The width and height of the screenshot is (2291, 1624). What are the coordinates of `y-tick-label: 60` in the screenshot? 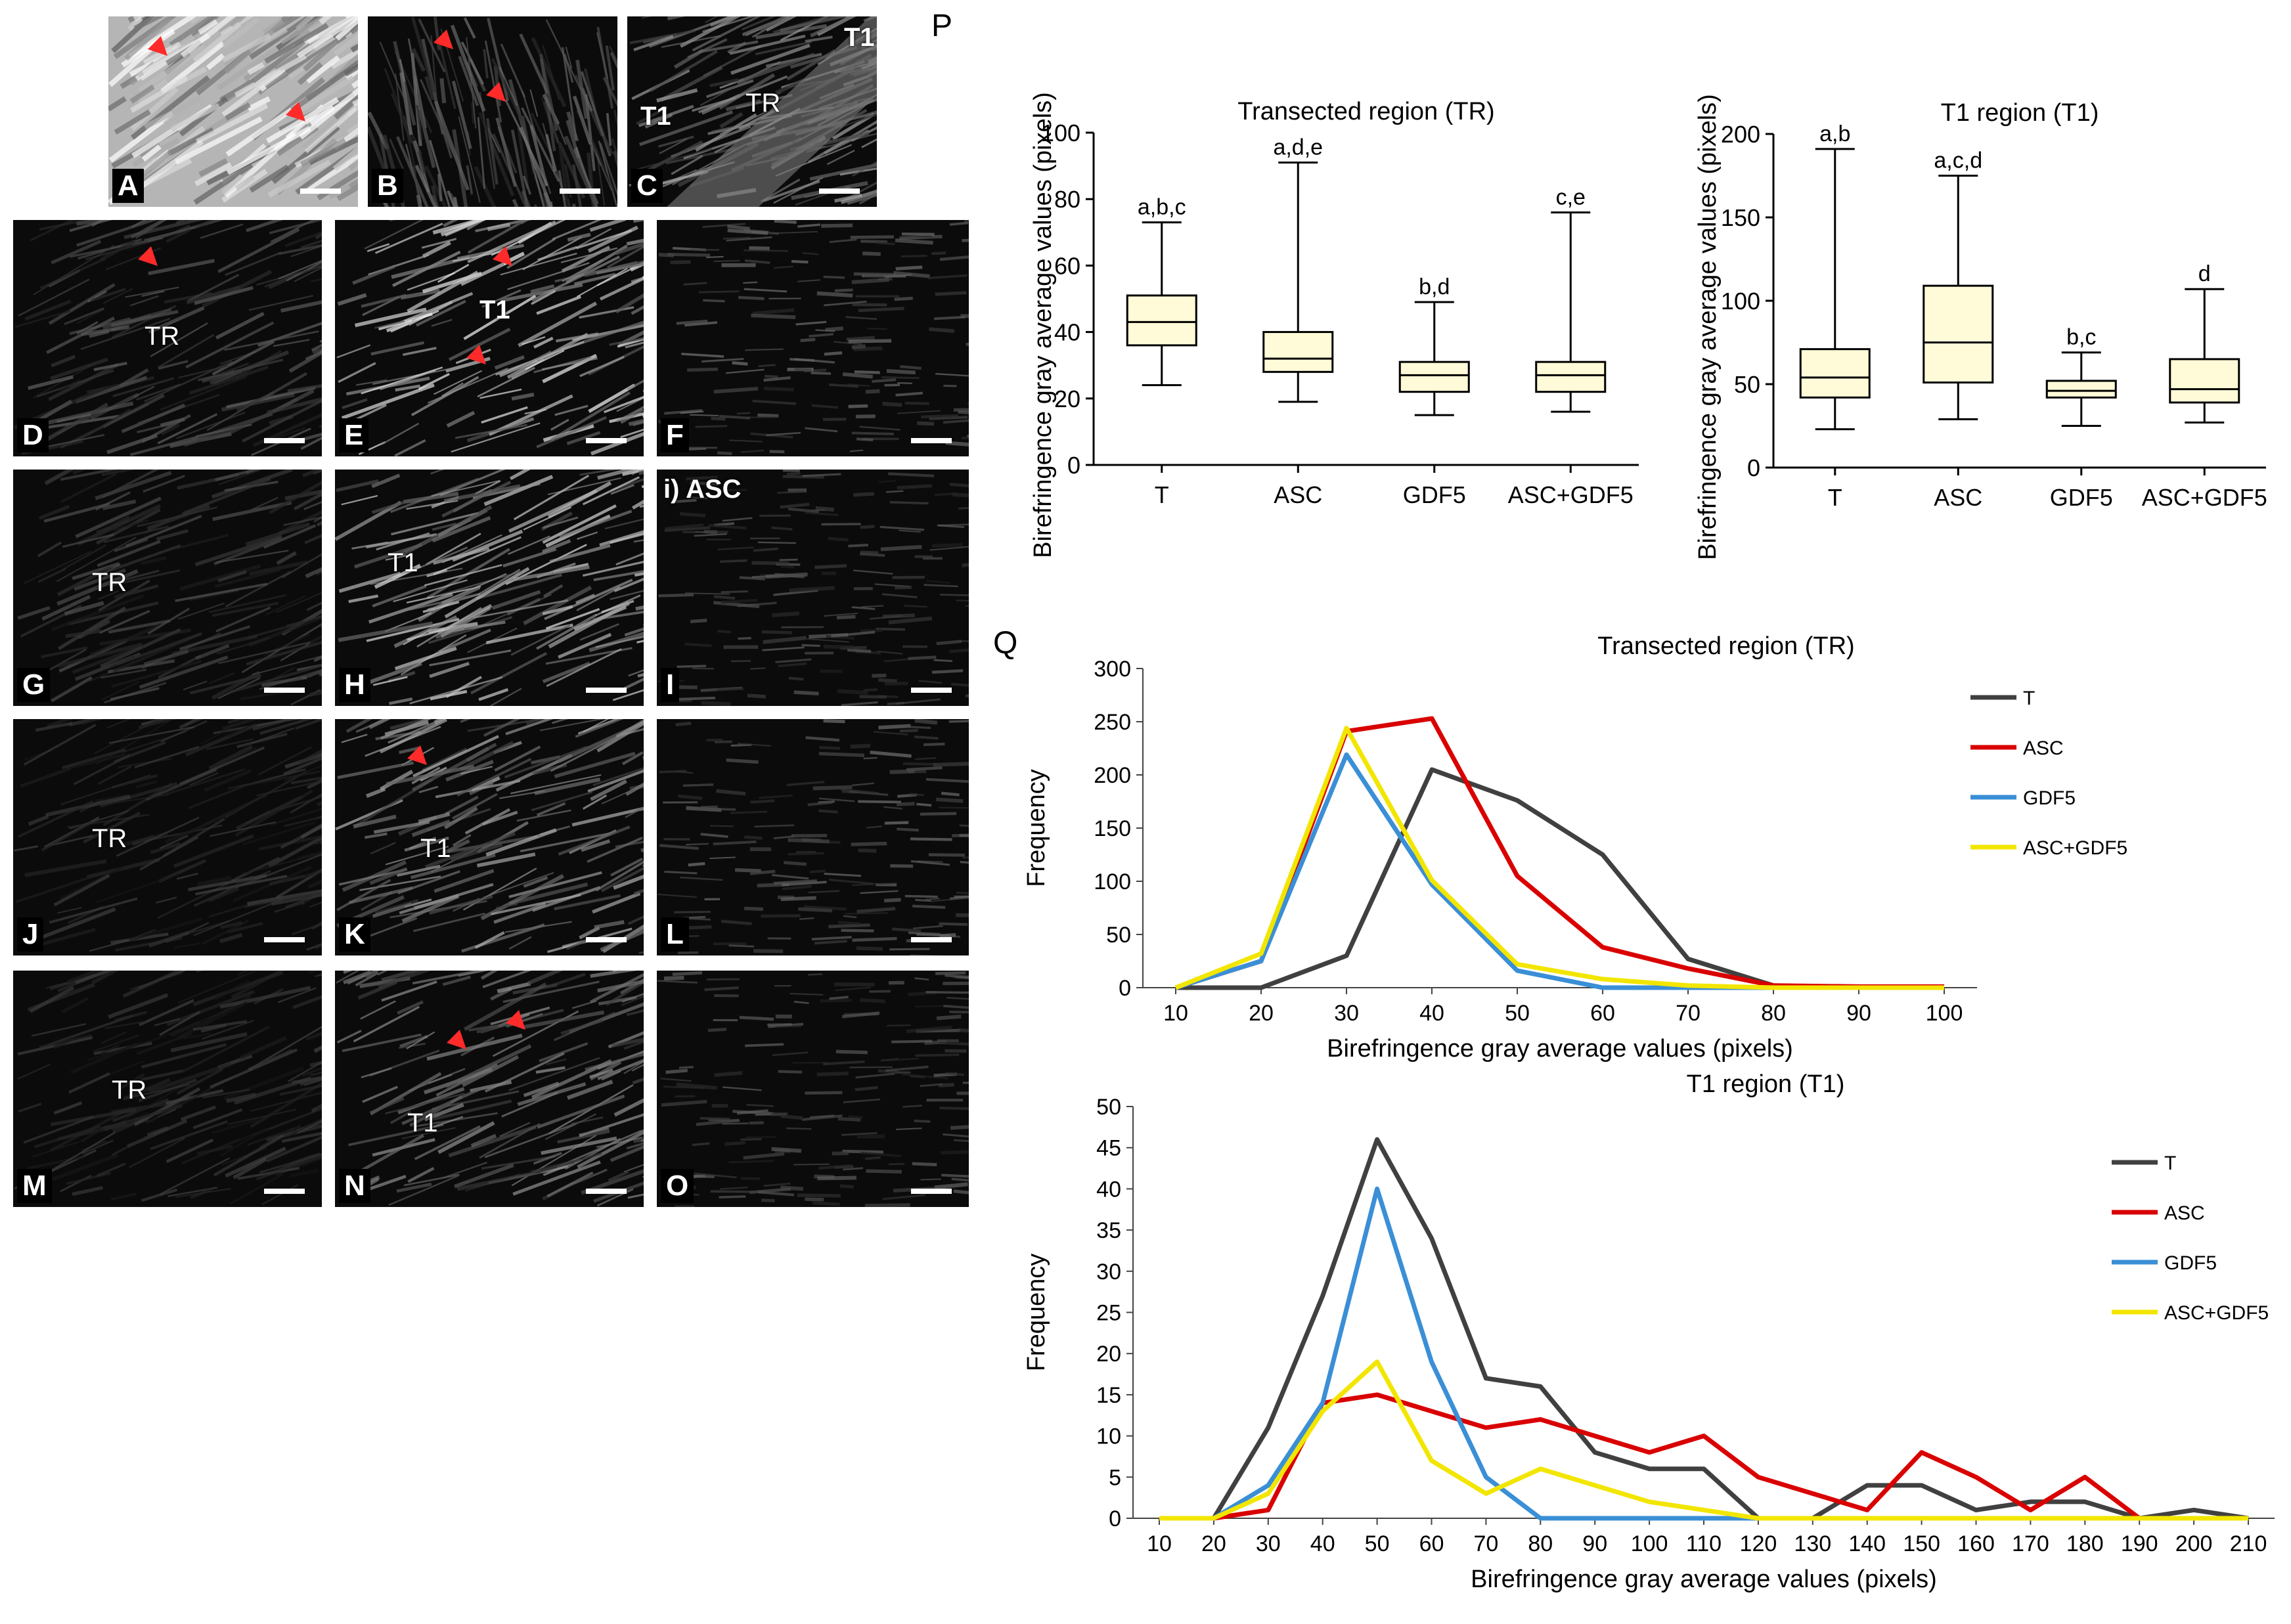 It's located at (1067, 265).